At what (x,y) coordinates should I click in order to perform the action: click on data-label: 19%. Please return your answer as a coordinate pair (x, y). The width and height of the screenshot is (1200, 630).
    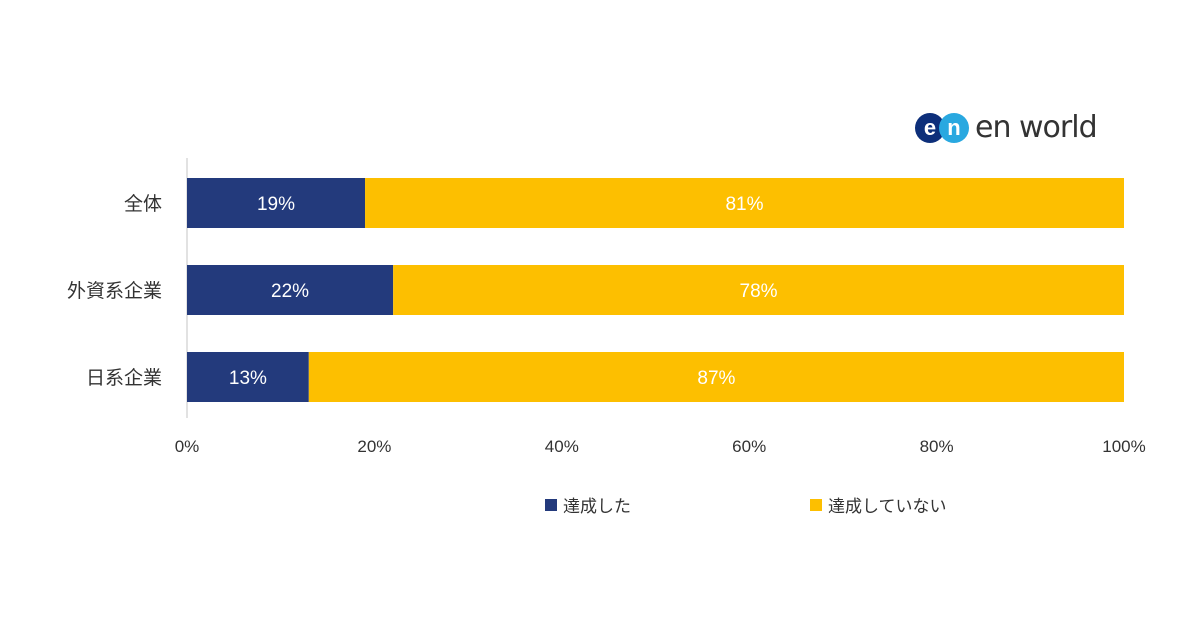
    Looking at the image, I should click on (276, 204).